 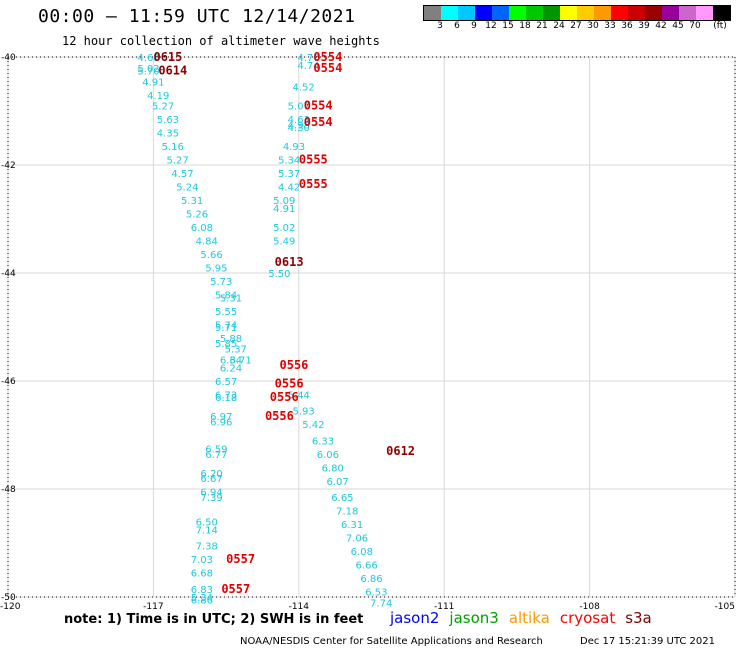 What do you see at coordinates (236, 350) in the screenshot?
I see `swh-value-label: 5.37` at bounding box center [236, 350].